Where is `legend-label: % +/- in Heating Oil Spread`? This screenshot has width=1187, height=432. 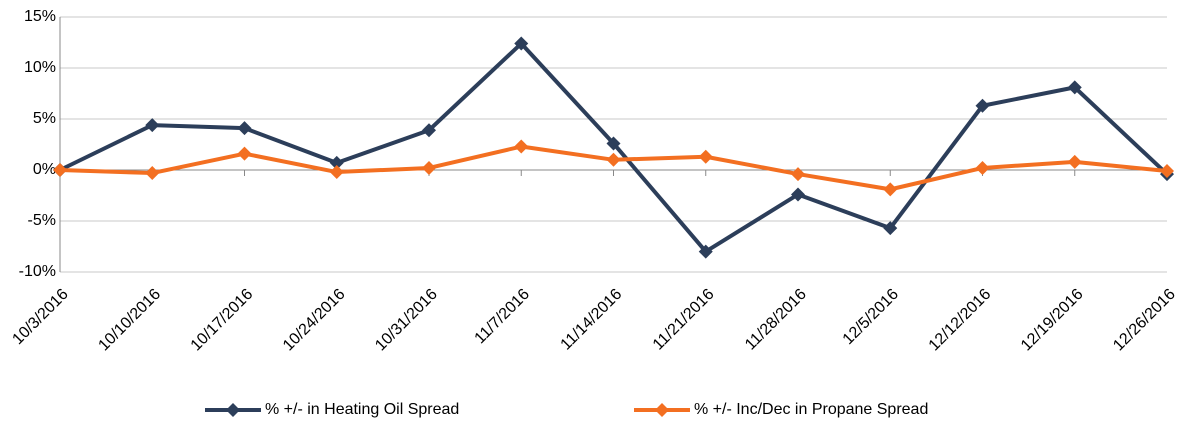 legend-label: % +/- in Heating Oil Spread is located at coordinates (362, 409).